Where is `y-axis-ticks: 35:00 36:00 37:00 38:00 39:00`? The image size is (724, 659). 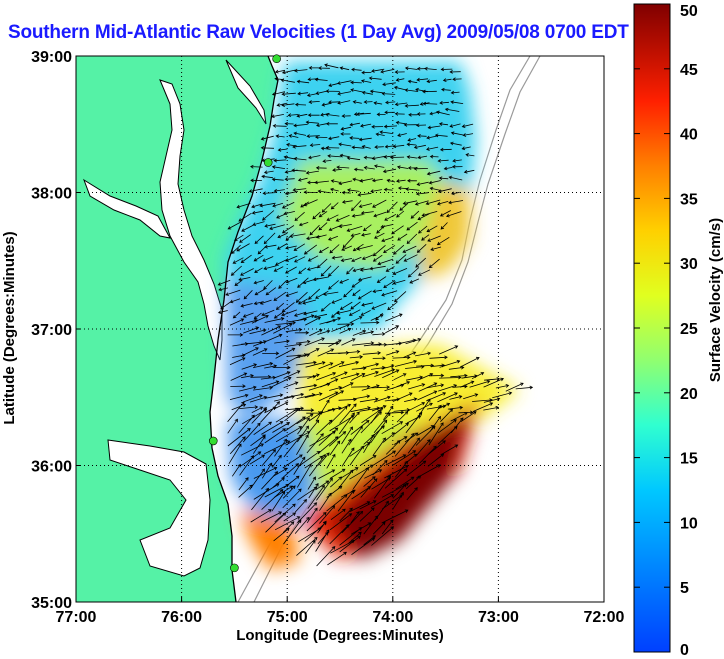
y-axis-ticks: 35:00 36:00 37:00 38:00 39:00 is located at coordinates (56, 330).